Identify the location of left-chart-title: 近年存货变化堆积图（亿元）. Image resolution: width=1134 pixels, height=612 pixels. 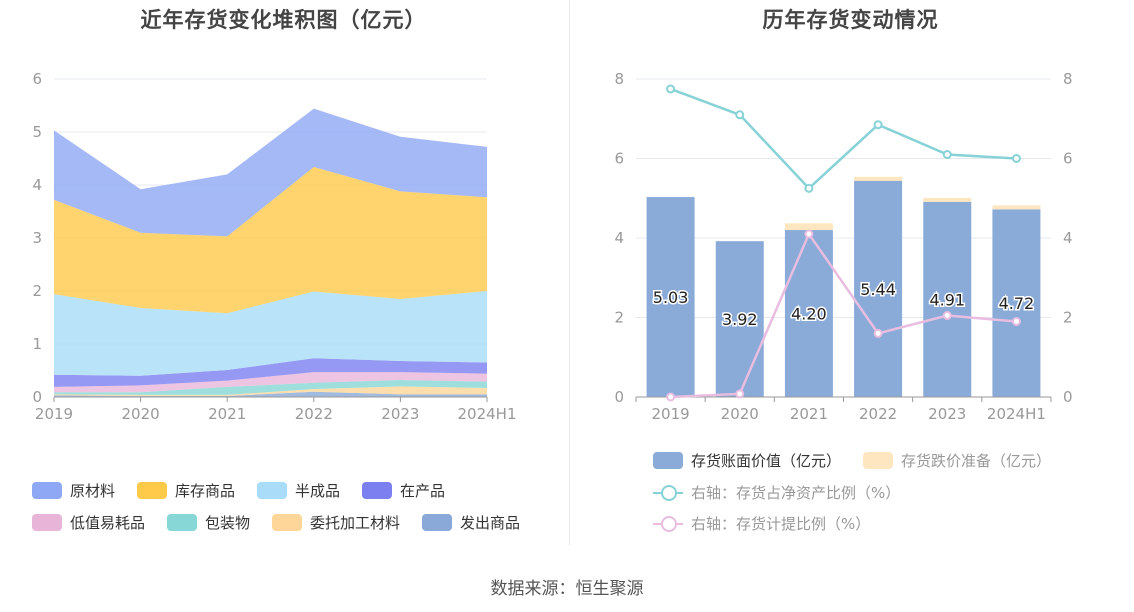
(283, 20).